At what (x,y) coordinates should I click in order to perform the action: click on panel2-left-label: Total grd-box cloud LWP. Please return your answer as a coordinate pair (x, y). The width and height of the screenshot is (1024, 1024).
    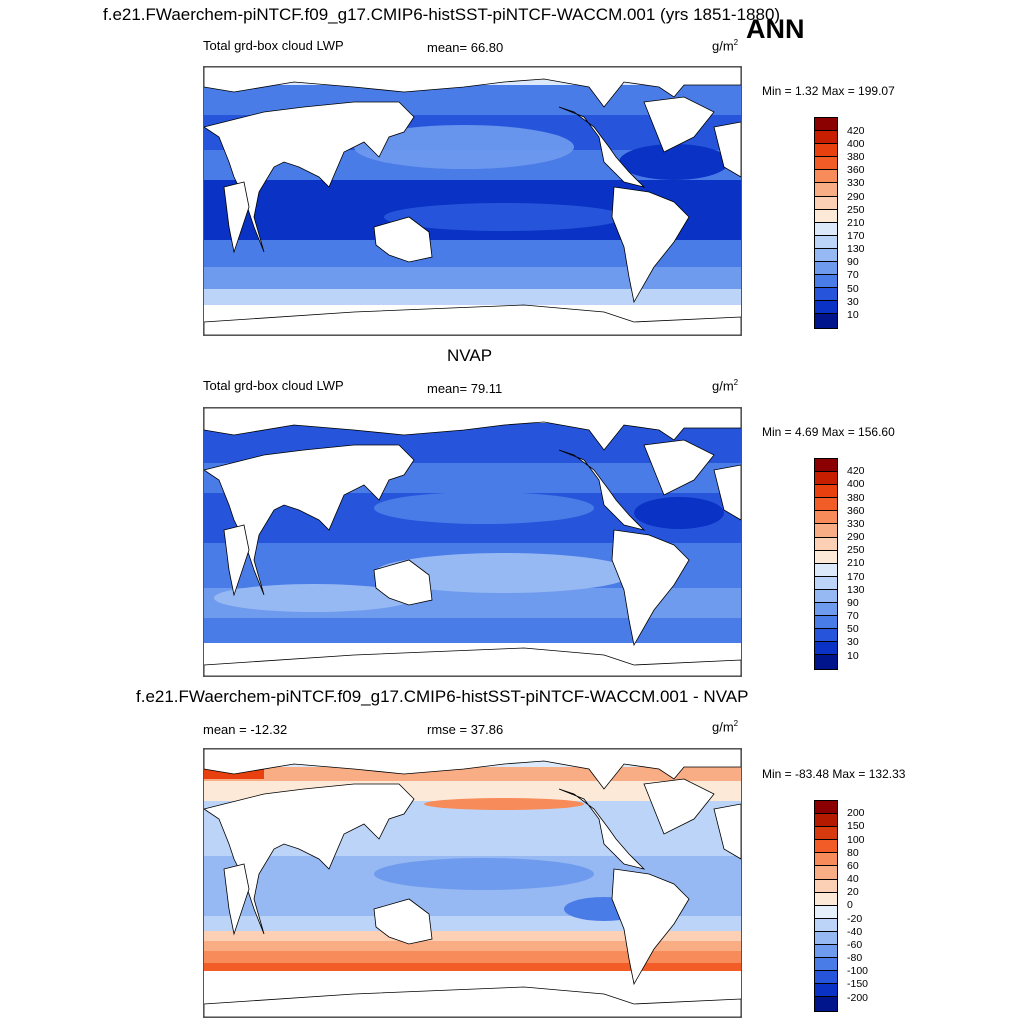
    Looking at the image, I should click on (273, 385).